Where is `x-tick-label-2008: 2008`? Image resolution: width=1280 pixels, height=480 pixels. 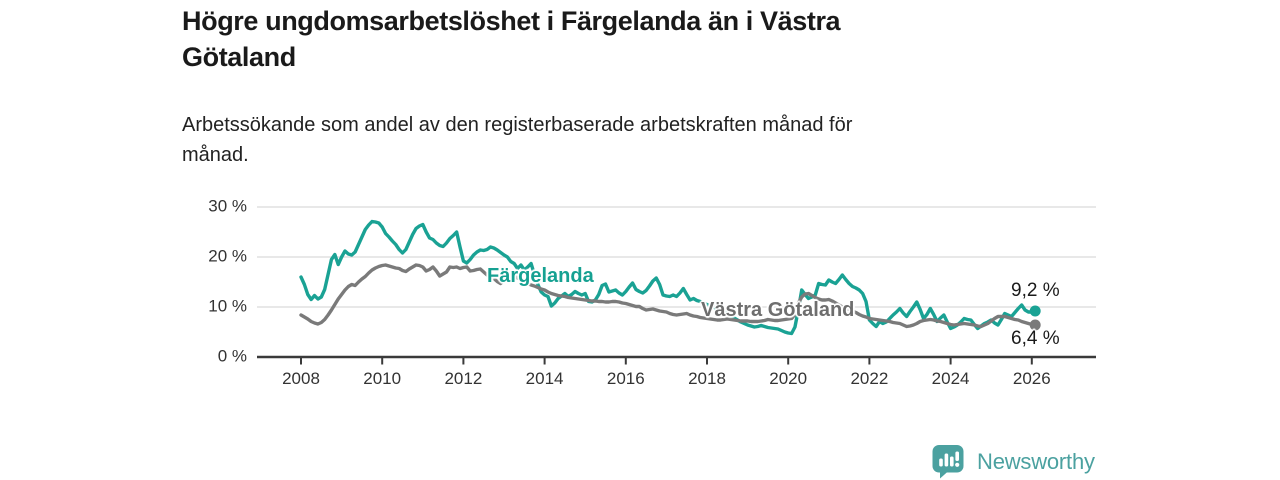
x-tick-label-2008: 2008 is located at coordinates (301, 378).